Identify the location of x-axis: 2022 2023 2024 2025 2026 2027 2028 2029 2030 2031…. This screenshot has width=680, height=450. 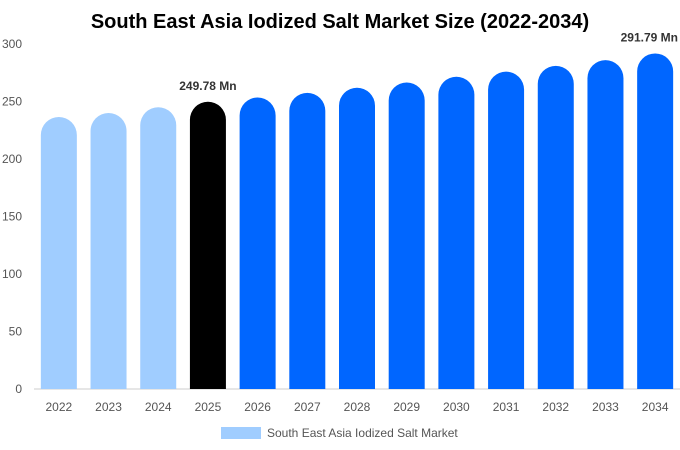
(356, 407).